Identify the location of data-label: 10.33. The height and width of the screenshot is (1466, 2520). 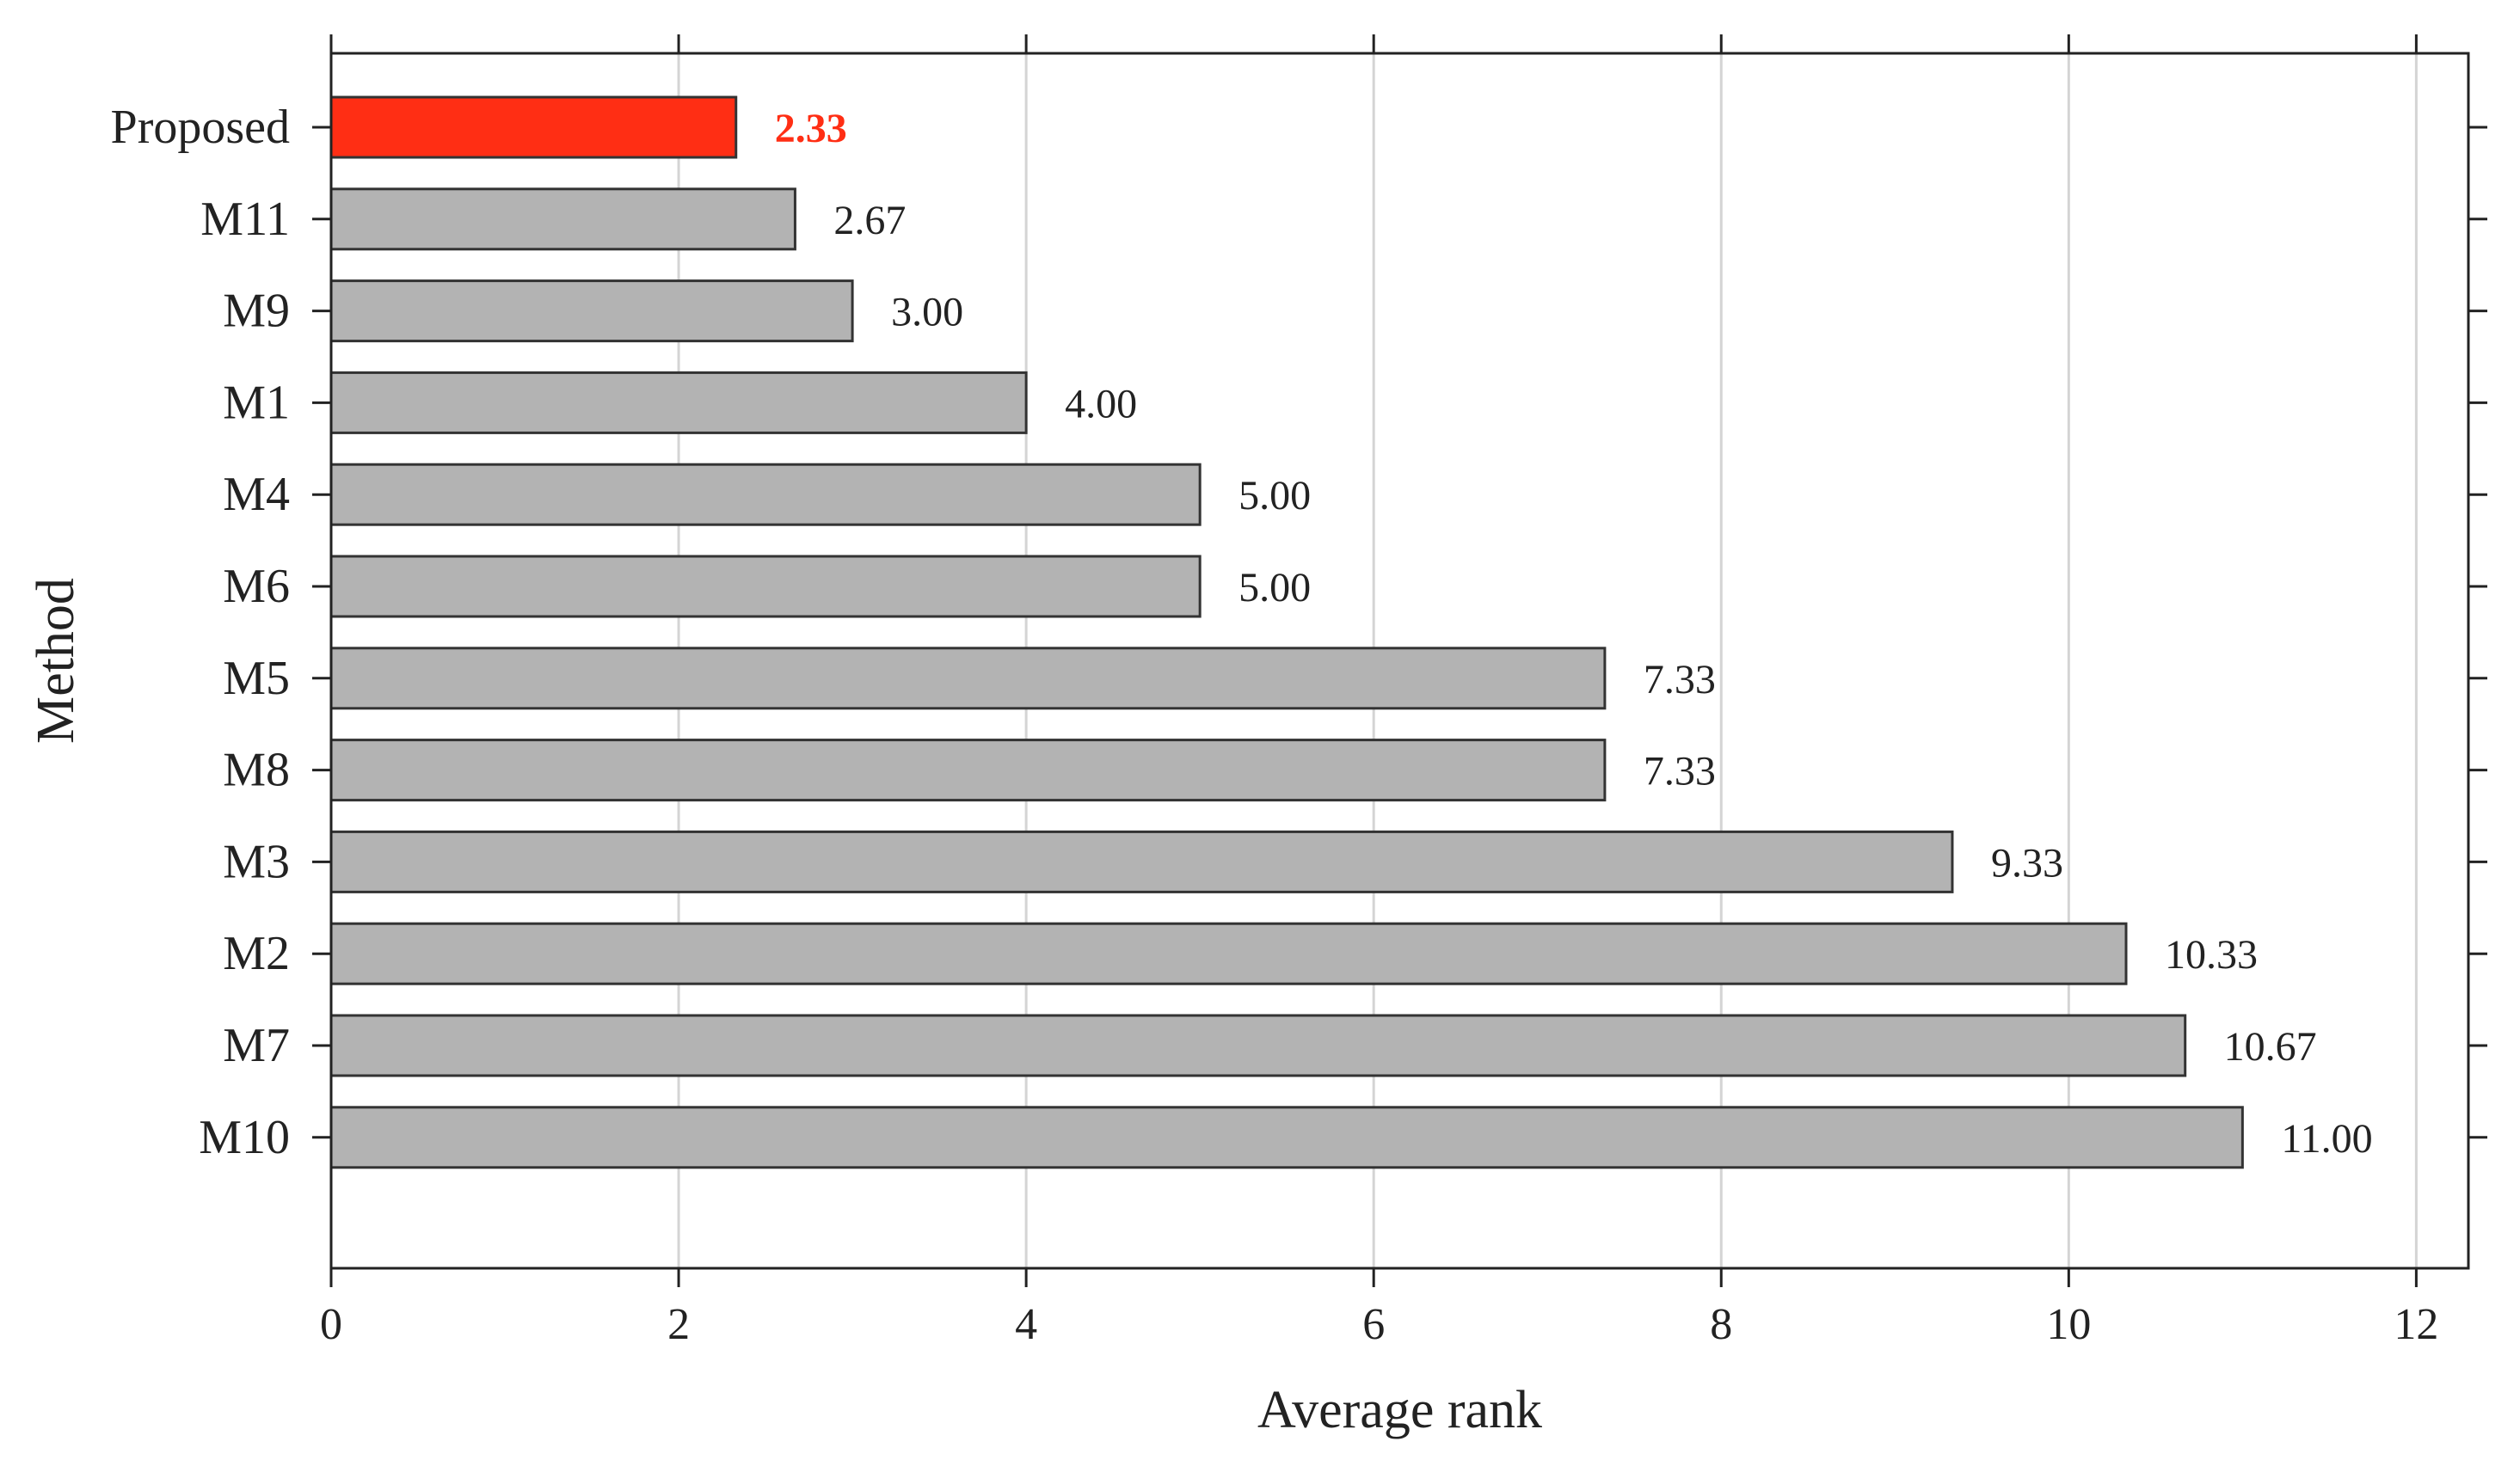
(2211, 955).